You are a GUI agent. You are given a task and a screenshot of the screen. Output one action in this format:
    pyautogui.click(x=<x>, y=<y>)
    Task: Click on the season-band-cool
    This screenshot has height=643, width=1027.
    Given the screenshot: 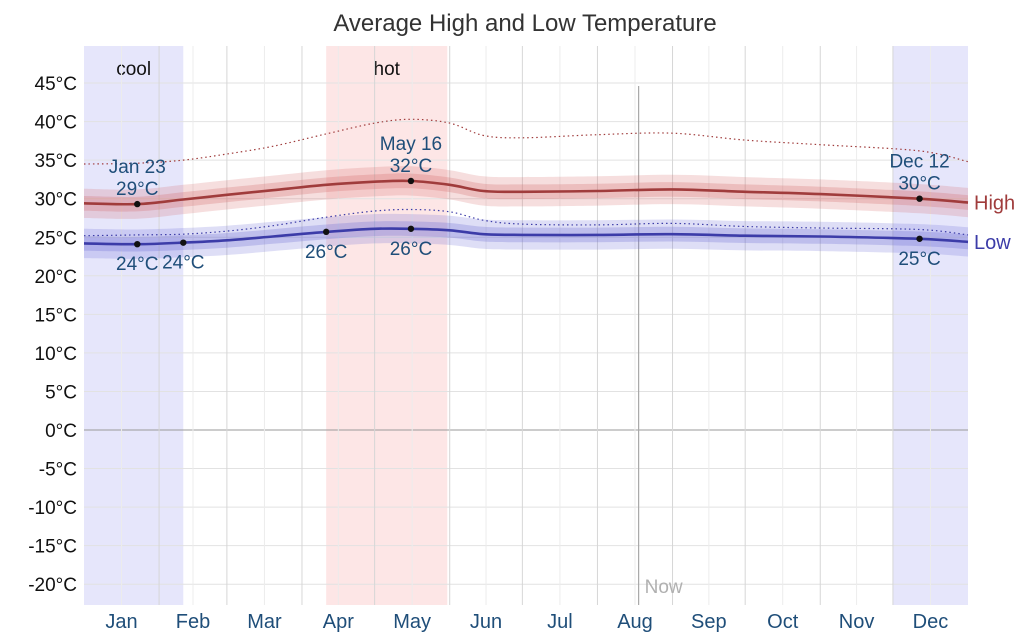 What is the action you would take?
    pyautogui.click(x=134, y=325)
    